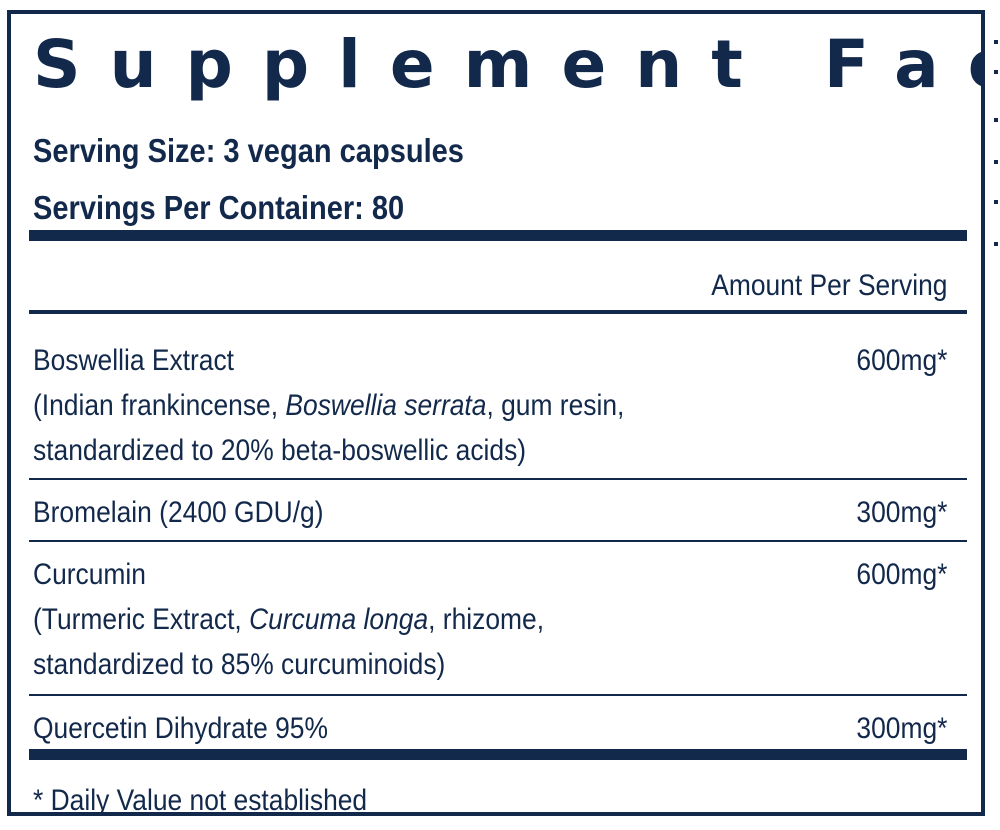  Describe the element at coordinates (498, 235) in the screenshot. I see `header-thick-rule` at that location.